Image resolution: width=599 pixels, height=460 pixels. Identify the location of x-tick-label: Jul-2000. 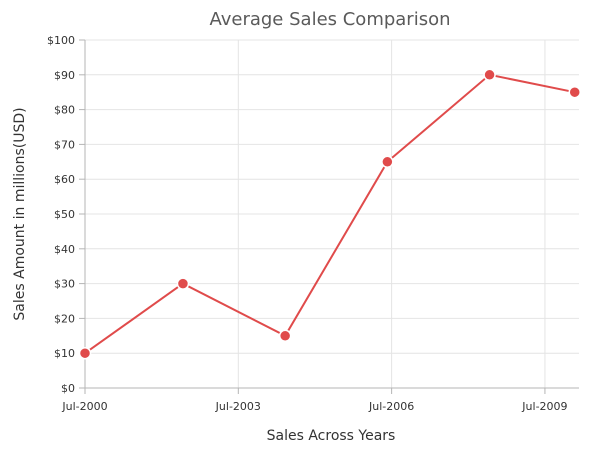
(84, 406).